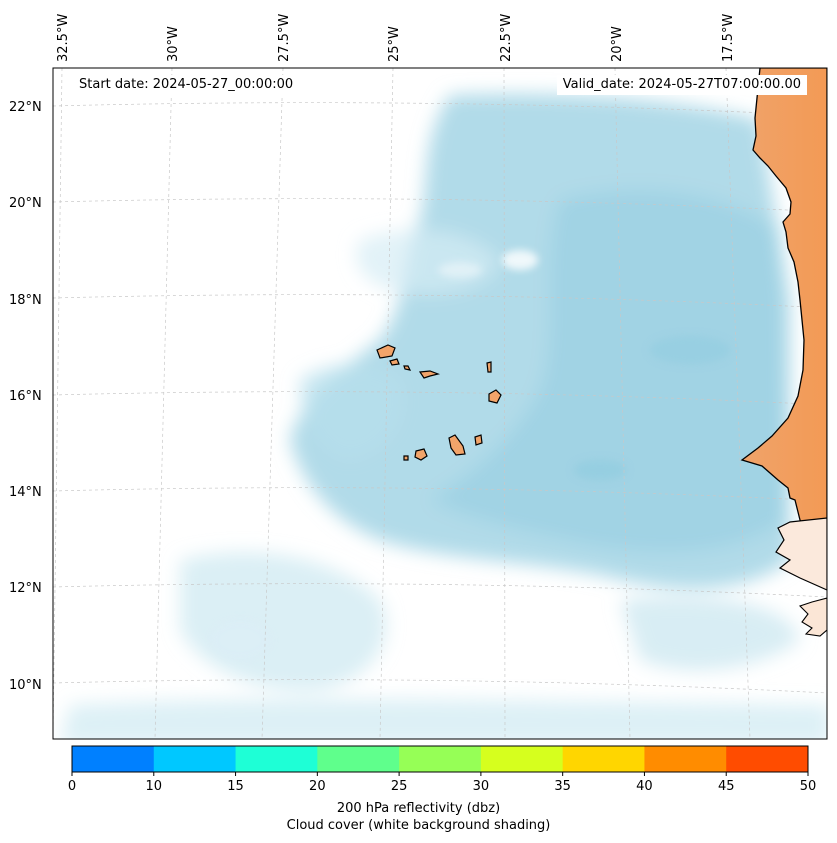 The width and height of the screenshot is (837, 843). I want to click on cape-verde-islands, so click(439, 402).